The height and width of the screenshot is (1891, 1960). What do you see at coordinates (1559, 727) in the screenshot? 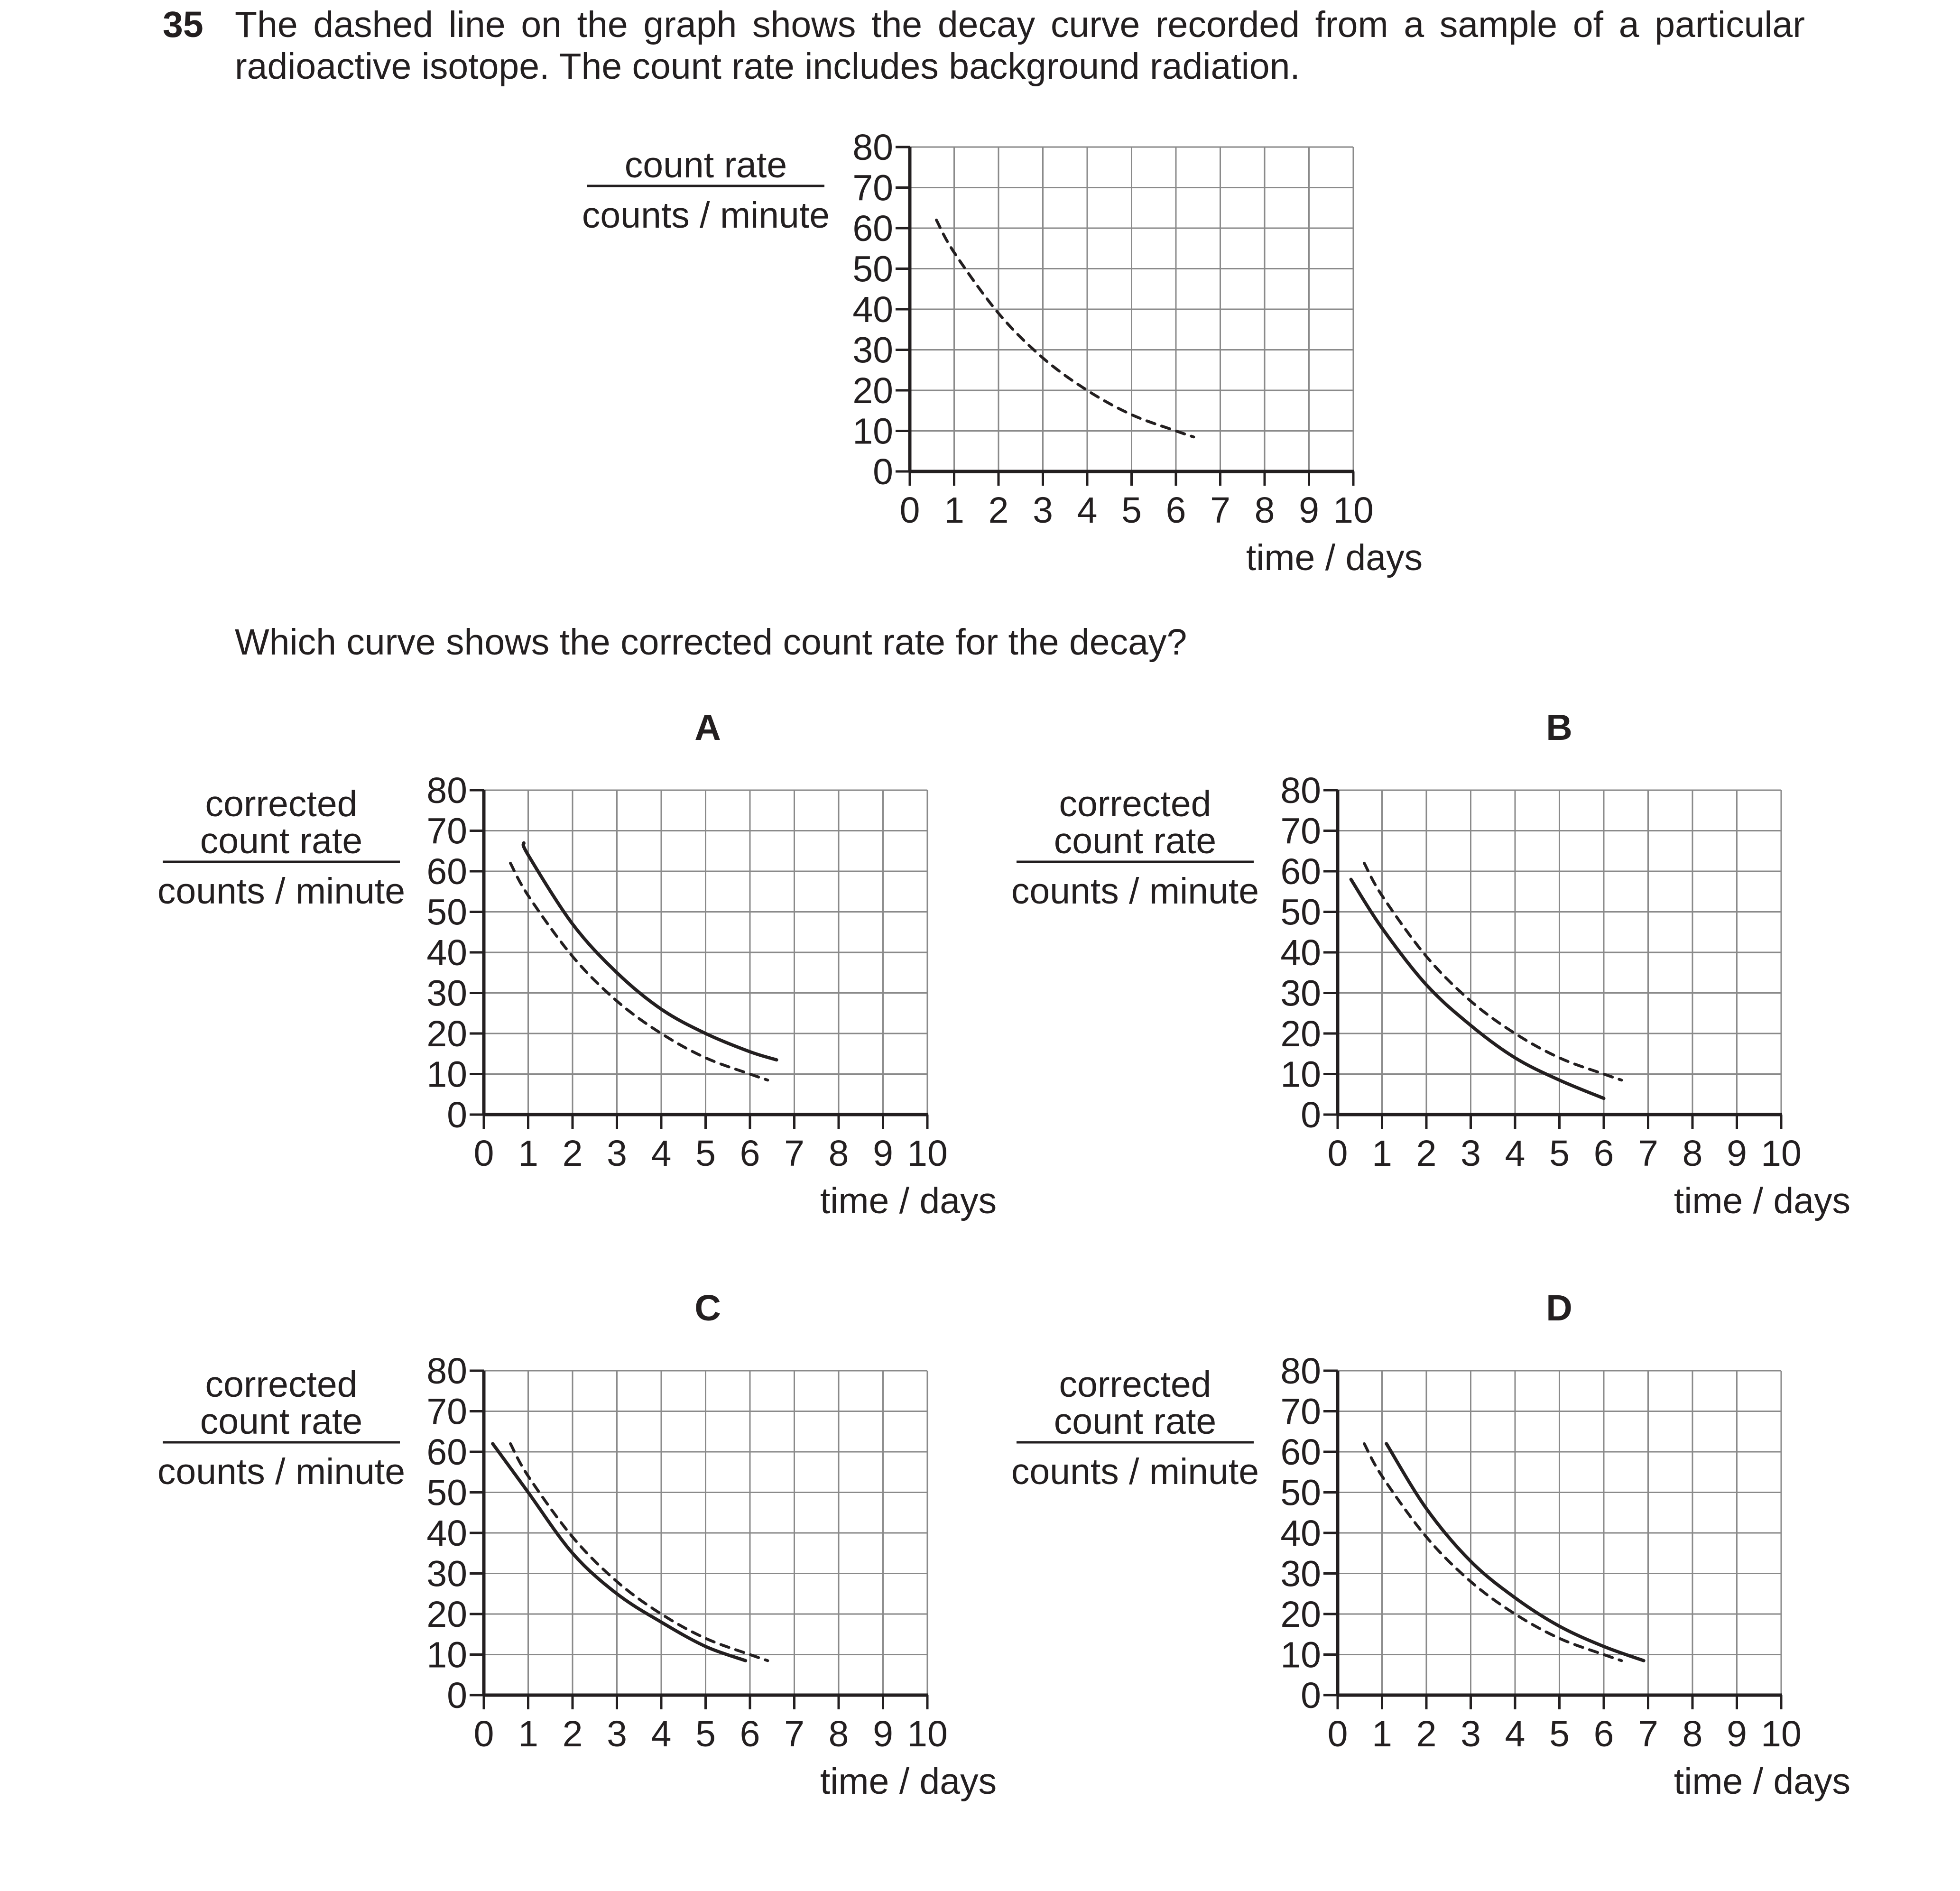
I see `option-label-b: B` at bounding box center [1559, 727].